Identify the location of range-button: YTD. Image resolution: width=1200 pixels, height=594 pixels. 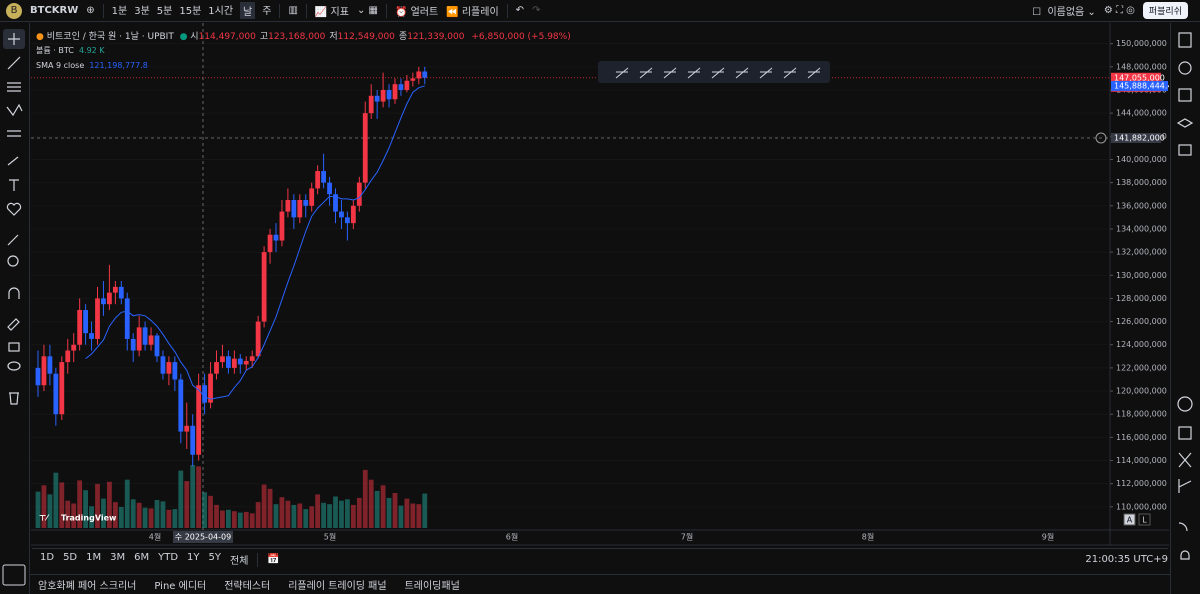
(168, 557).